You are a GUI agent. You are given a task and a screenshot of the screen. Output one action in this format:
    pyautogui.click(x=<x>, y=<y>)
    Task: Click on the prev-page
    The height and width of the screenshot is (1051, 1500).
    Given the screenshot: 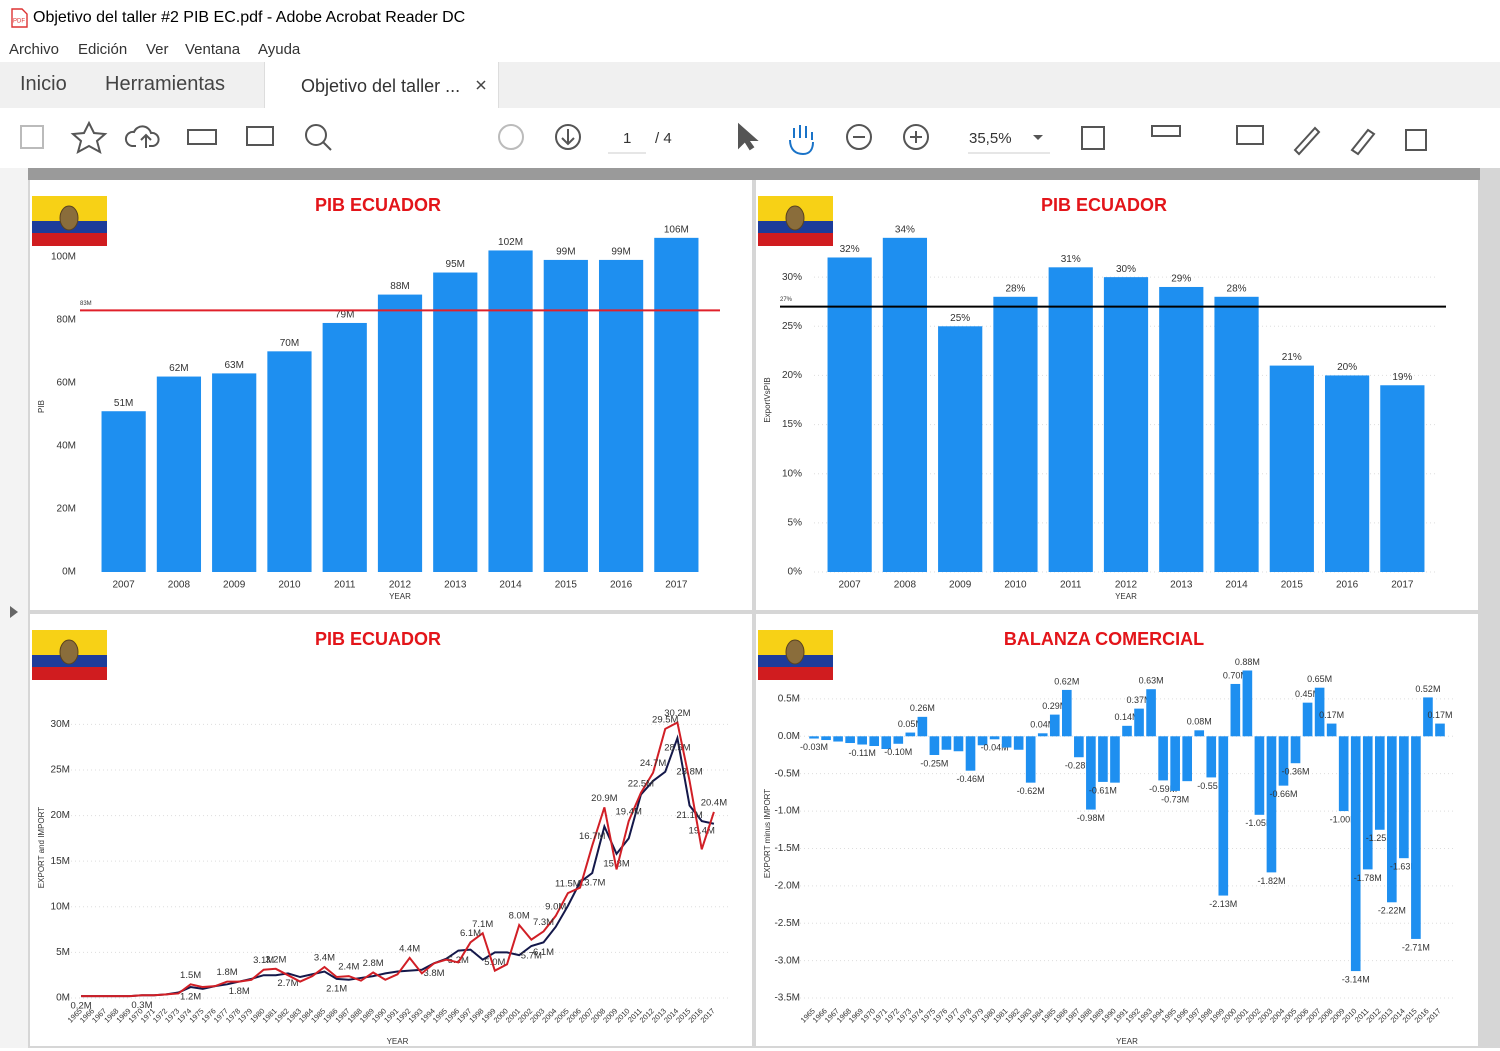 What is the action you would take?
    pyautogui.click(x=511, y=137)
    